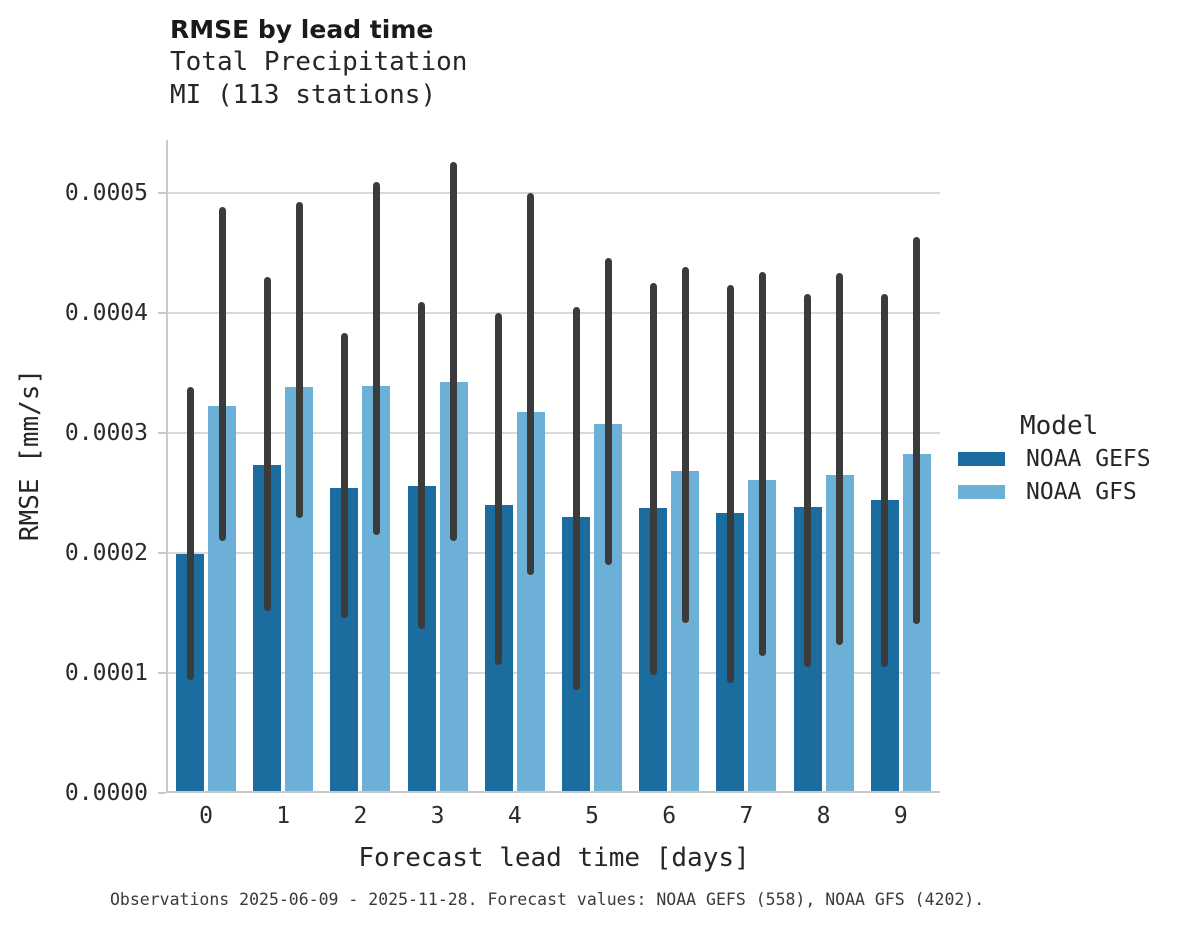 Image resolution: width=1178 pixels, height=928 pixels. I want to click on gridline-0.0001, so click(554, 672).